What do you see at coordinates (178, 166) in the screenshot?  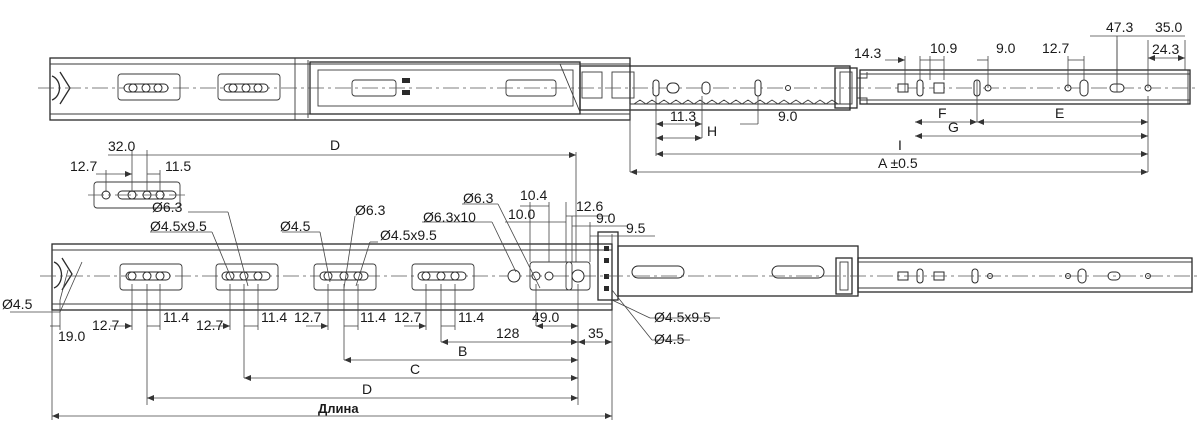 I see `dim-11-5: 11.5` at bounding box center [178, 166].